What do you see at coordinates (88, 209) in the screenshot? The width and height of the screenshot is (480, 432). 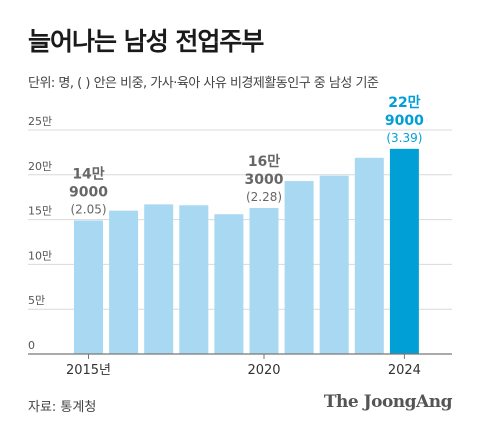 I see `data-label-share: (2.05)` at bounding box center [88, 209].